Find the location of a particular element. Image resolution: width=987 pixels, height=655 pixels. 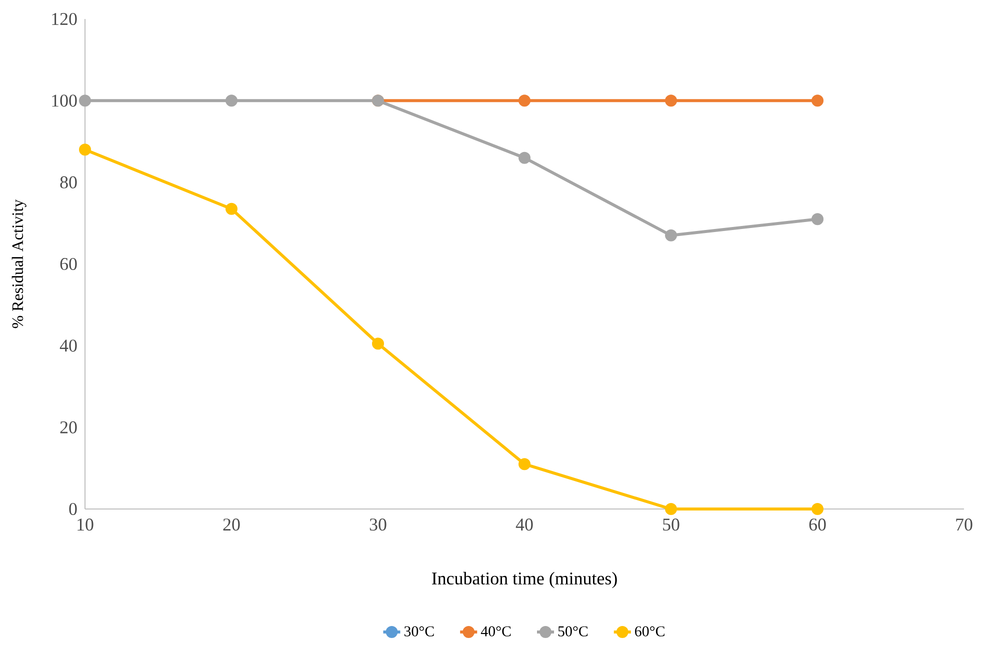

x-axis-title: Incubation time (minutes) is located at coordinates (524, 580).